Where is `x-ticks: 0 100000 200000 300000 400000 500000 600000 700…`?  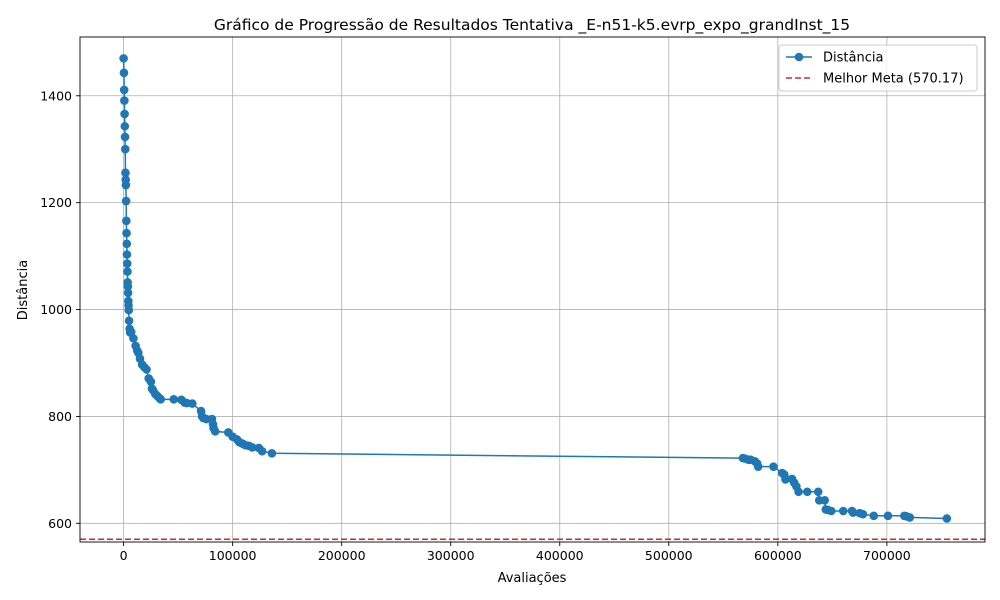 x-ticks: 0 100000 200000 300000 400000 500000 600000 700… is located at coordinates (515, 552).